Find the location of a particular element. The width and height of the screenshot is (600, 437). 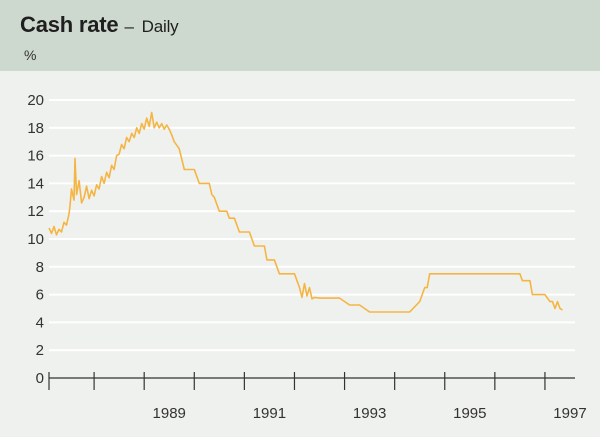

y-axis-unit: % is located at coordinates (30, 55).